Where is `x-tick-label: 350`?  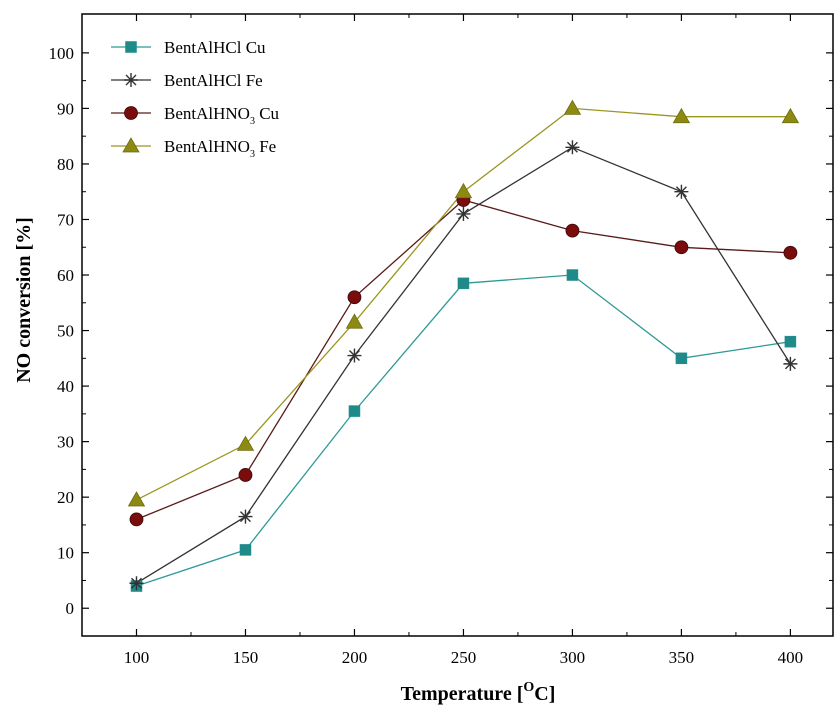 x-tick-label: 350 is located at coordinates (682, 657).